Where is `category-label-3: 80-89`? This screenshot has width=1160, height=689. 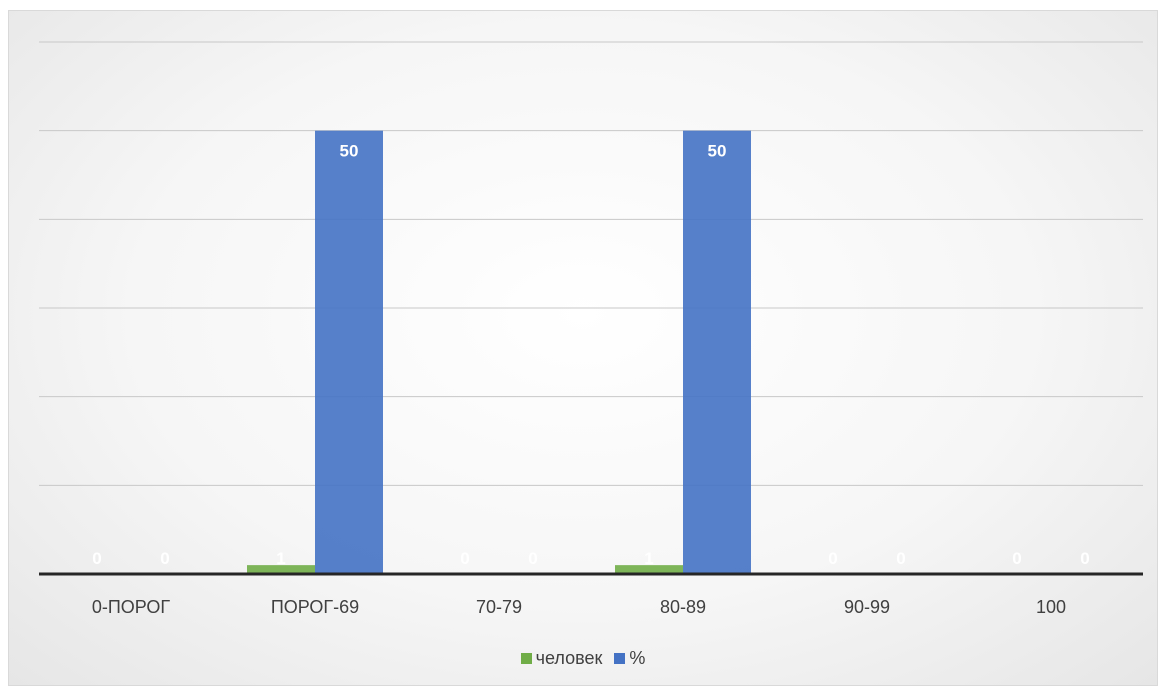
category-label-3: 80-89 is located at coordinates (683, 607).